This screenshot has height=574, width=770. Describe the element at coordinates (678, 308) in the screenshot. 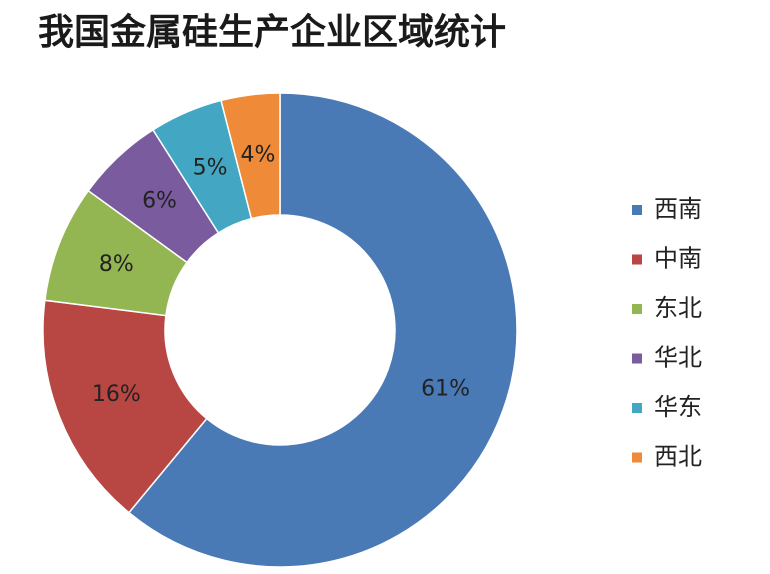

I see `legend-label: 东北` at that location.